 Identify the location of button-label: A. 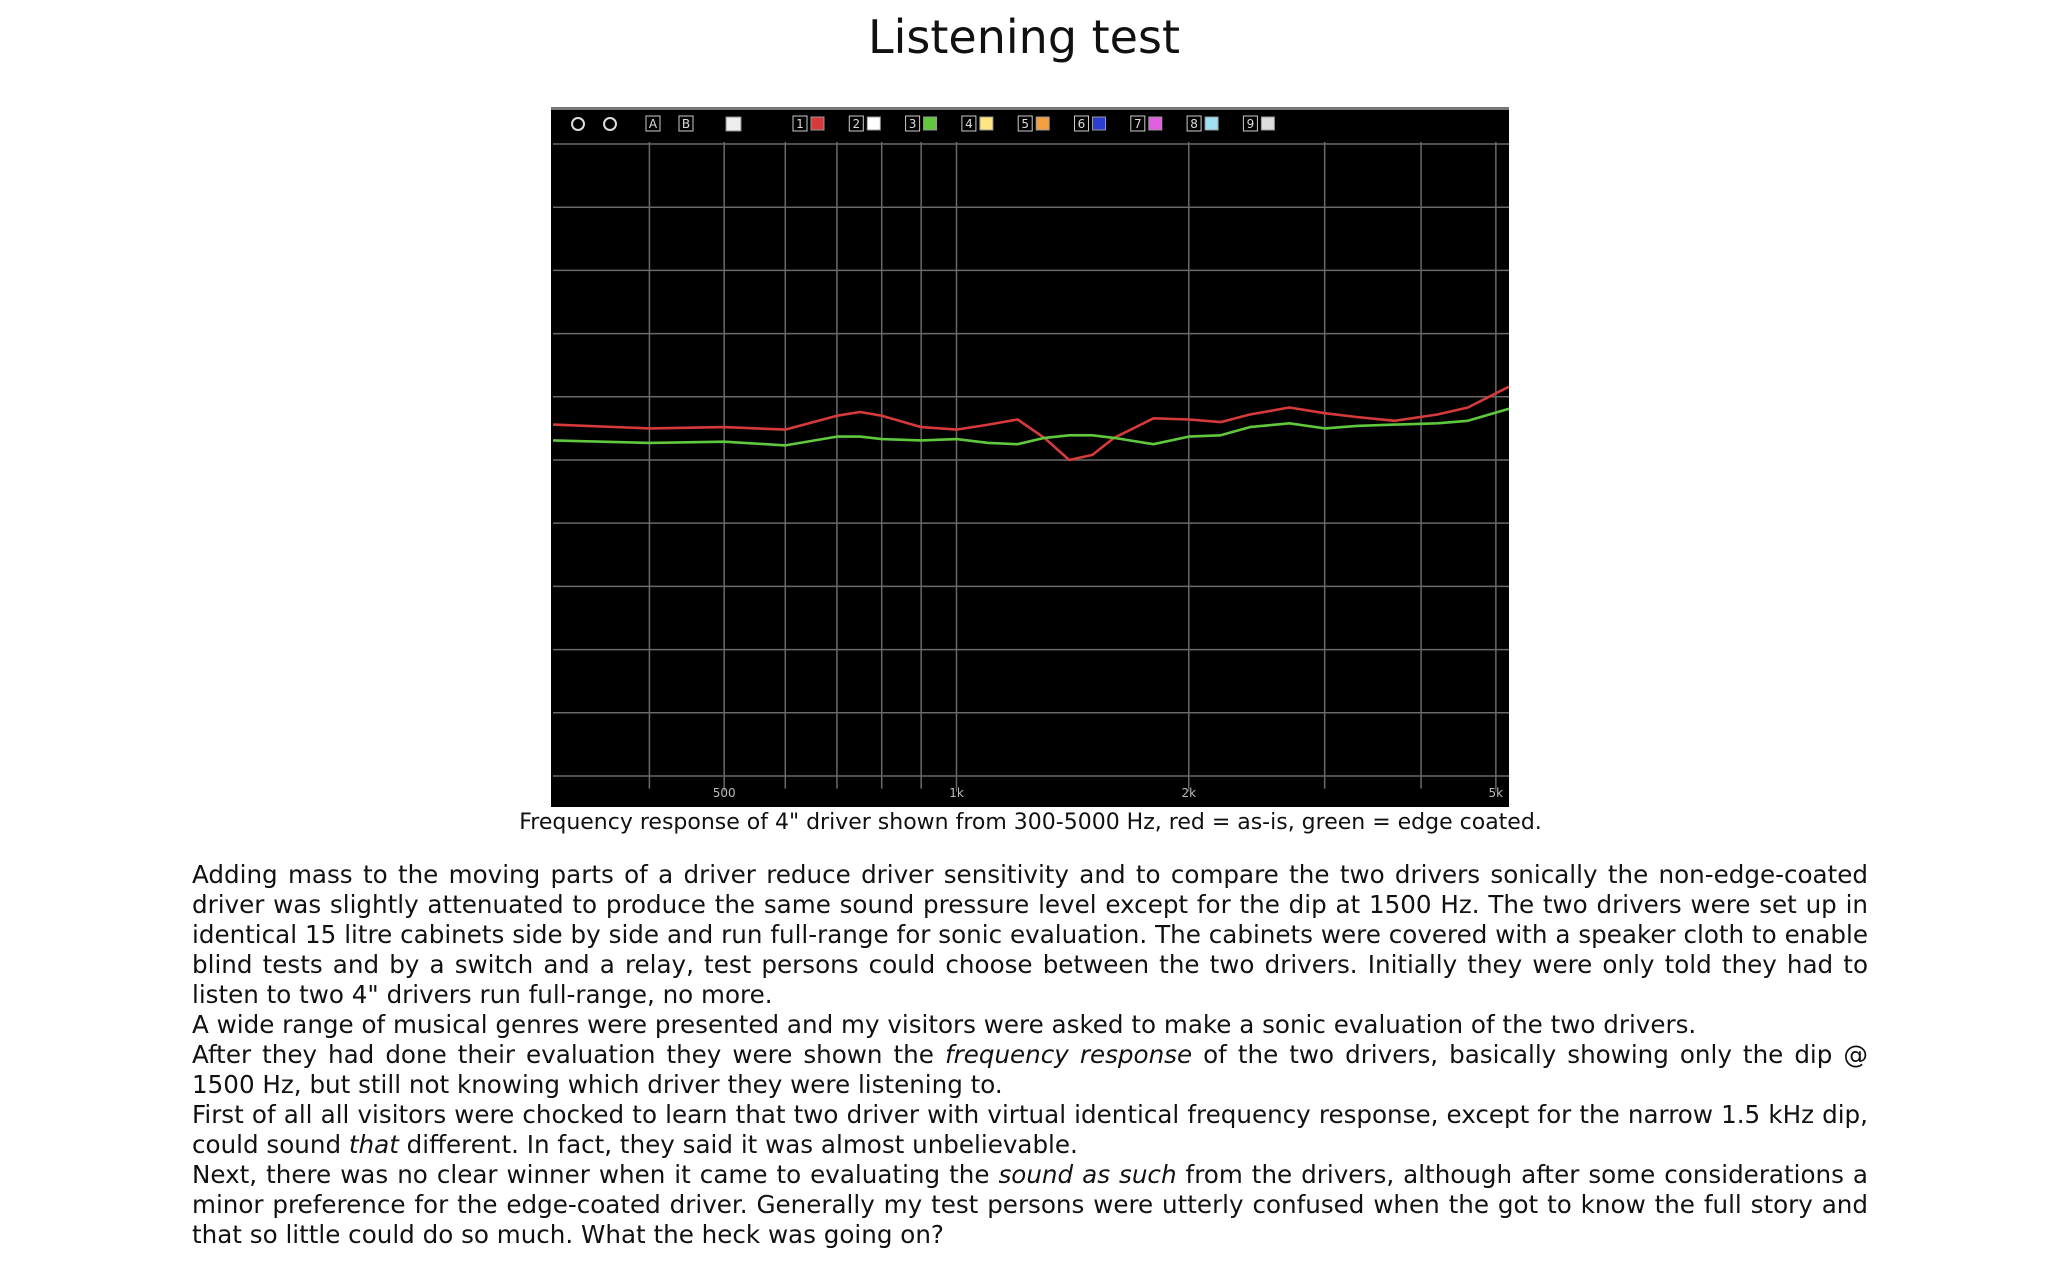
(653, 124).